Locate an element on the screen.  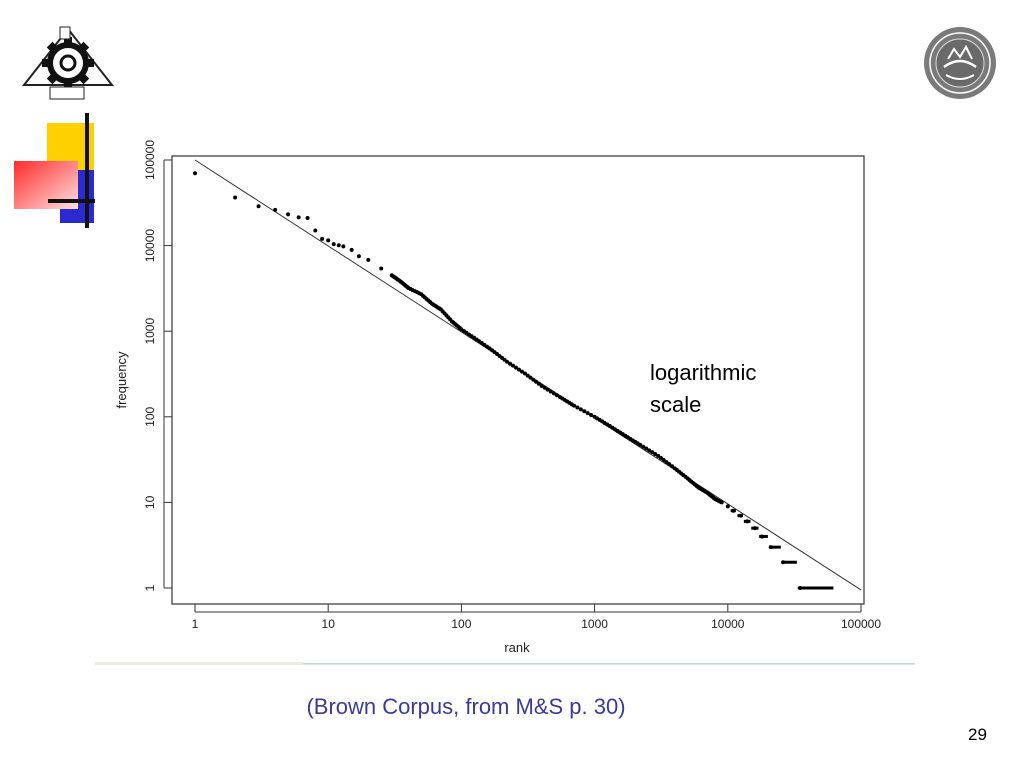
x-tick-label: 10 is located at coordinates (329, 624).